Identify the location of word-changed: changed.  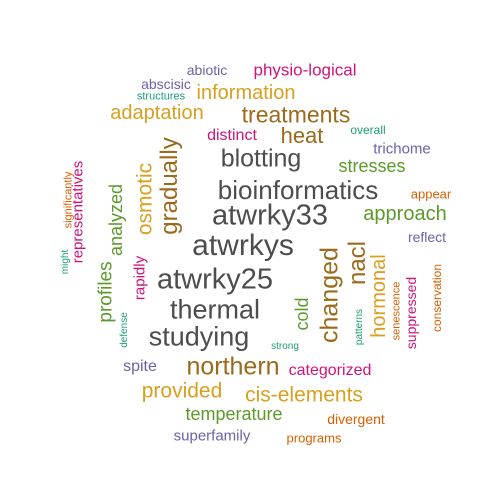
(329, 295).